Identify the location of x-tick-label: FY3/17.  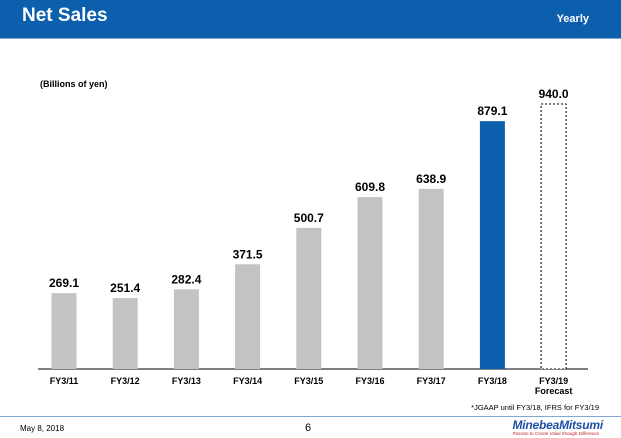
(431, 381).